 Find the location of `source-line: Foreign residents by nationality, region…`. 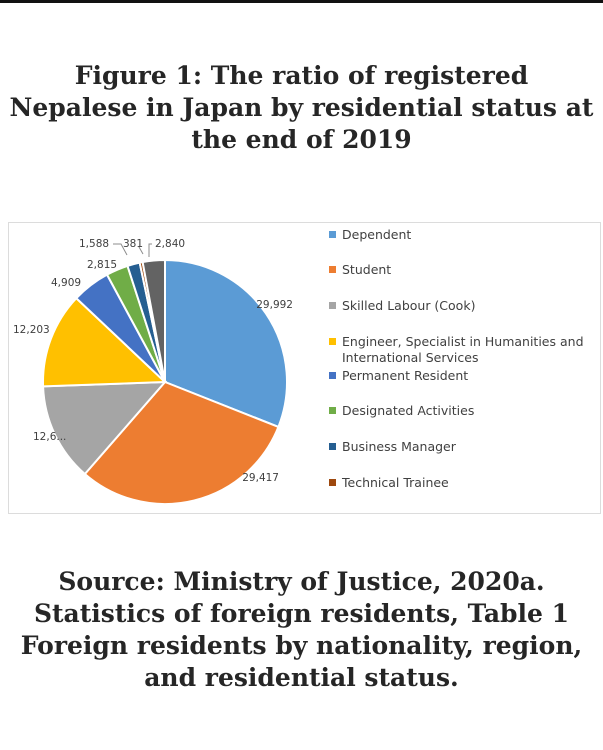

source-line: Foreign residents by nationality, region… is located at coordinates (301, 645).